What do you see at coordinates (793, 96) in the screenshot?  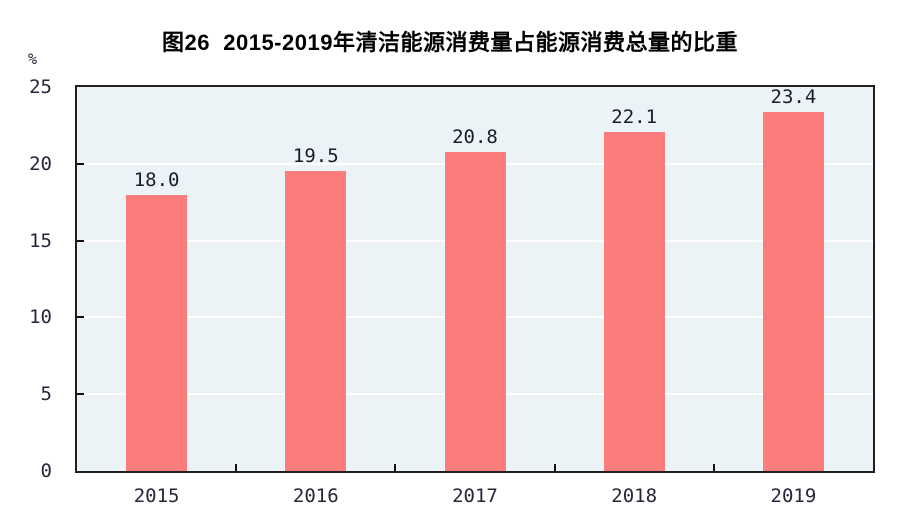 I see `bar-value-label-2019: 23.4` at bounding box center [793, 96].